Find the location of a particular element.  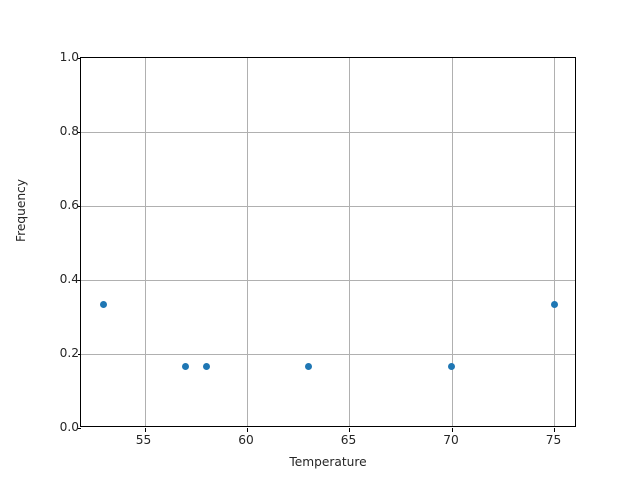

x-tick-label: 70 is located at coordinates (451, 440).